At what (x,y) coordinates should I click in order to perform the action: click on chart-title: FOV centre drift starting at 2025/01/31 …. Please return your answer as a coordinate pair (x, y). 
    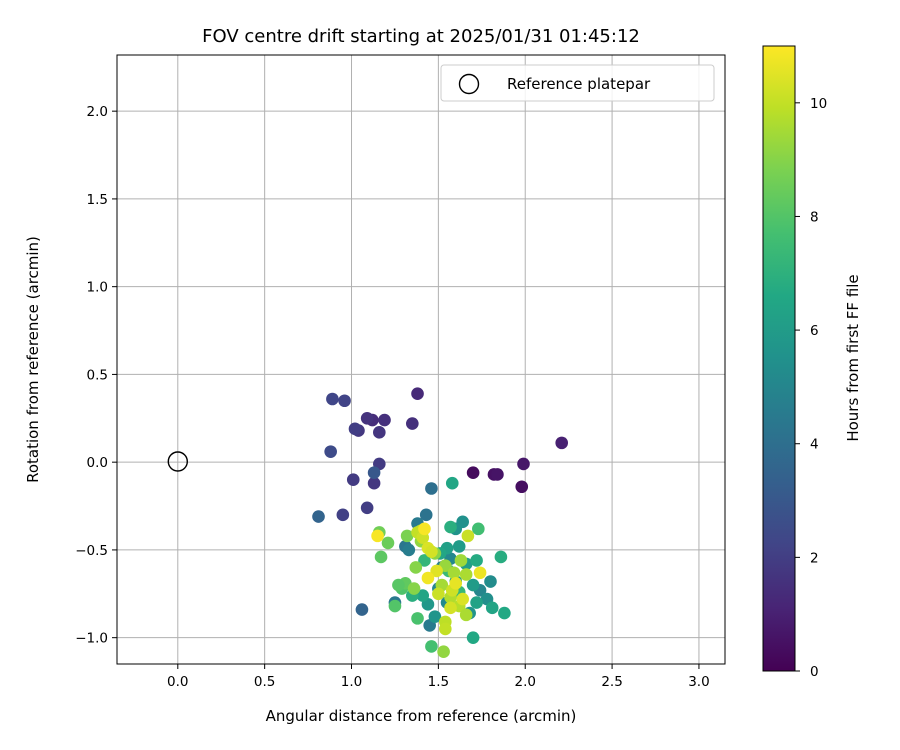
    Looking at the image, I should click on (421, 36).